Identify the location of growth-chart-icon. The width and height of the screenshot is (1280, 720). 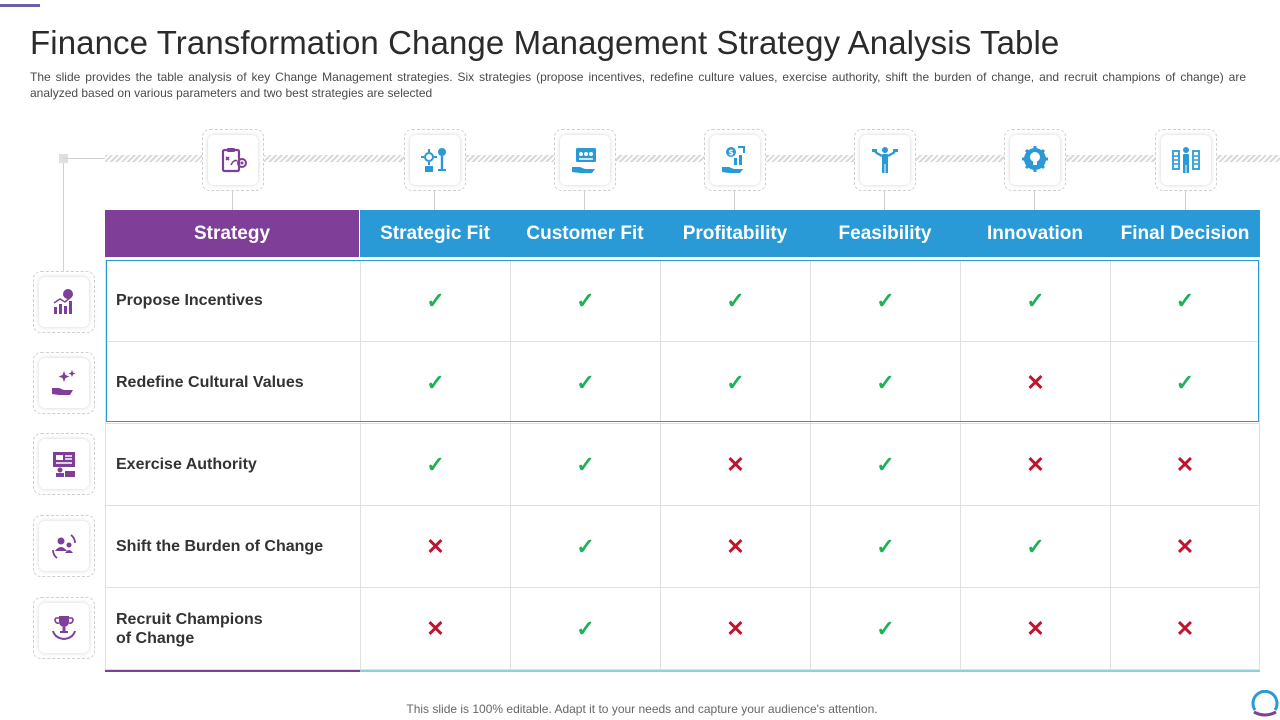
(63, 301).